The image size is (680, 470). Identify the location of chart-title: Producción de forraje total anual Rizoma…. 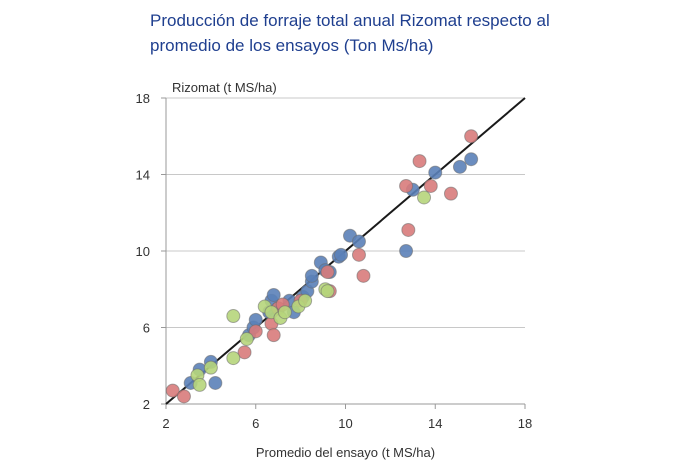
(410, 33).